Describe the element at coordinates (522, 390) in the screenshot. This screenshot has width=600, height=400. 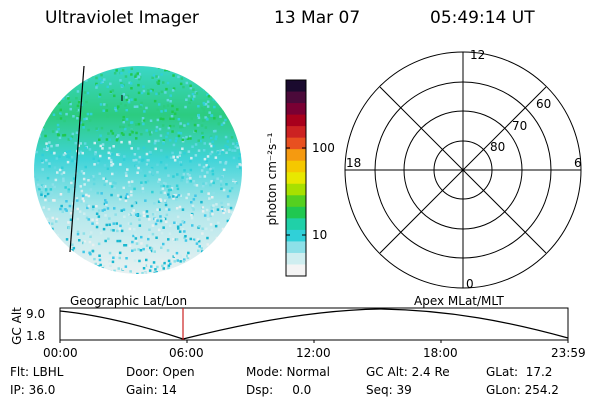
I see `glon-info: GLon: 254.2` at that location.